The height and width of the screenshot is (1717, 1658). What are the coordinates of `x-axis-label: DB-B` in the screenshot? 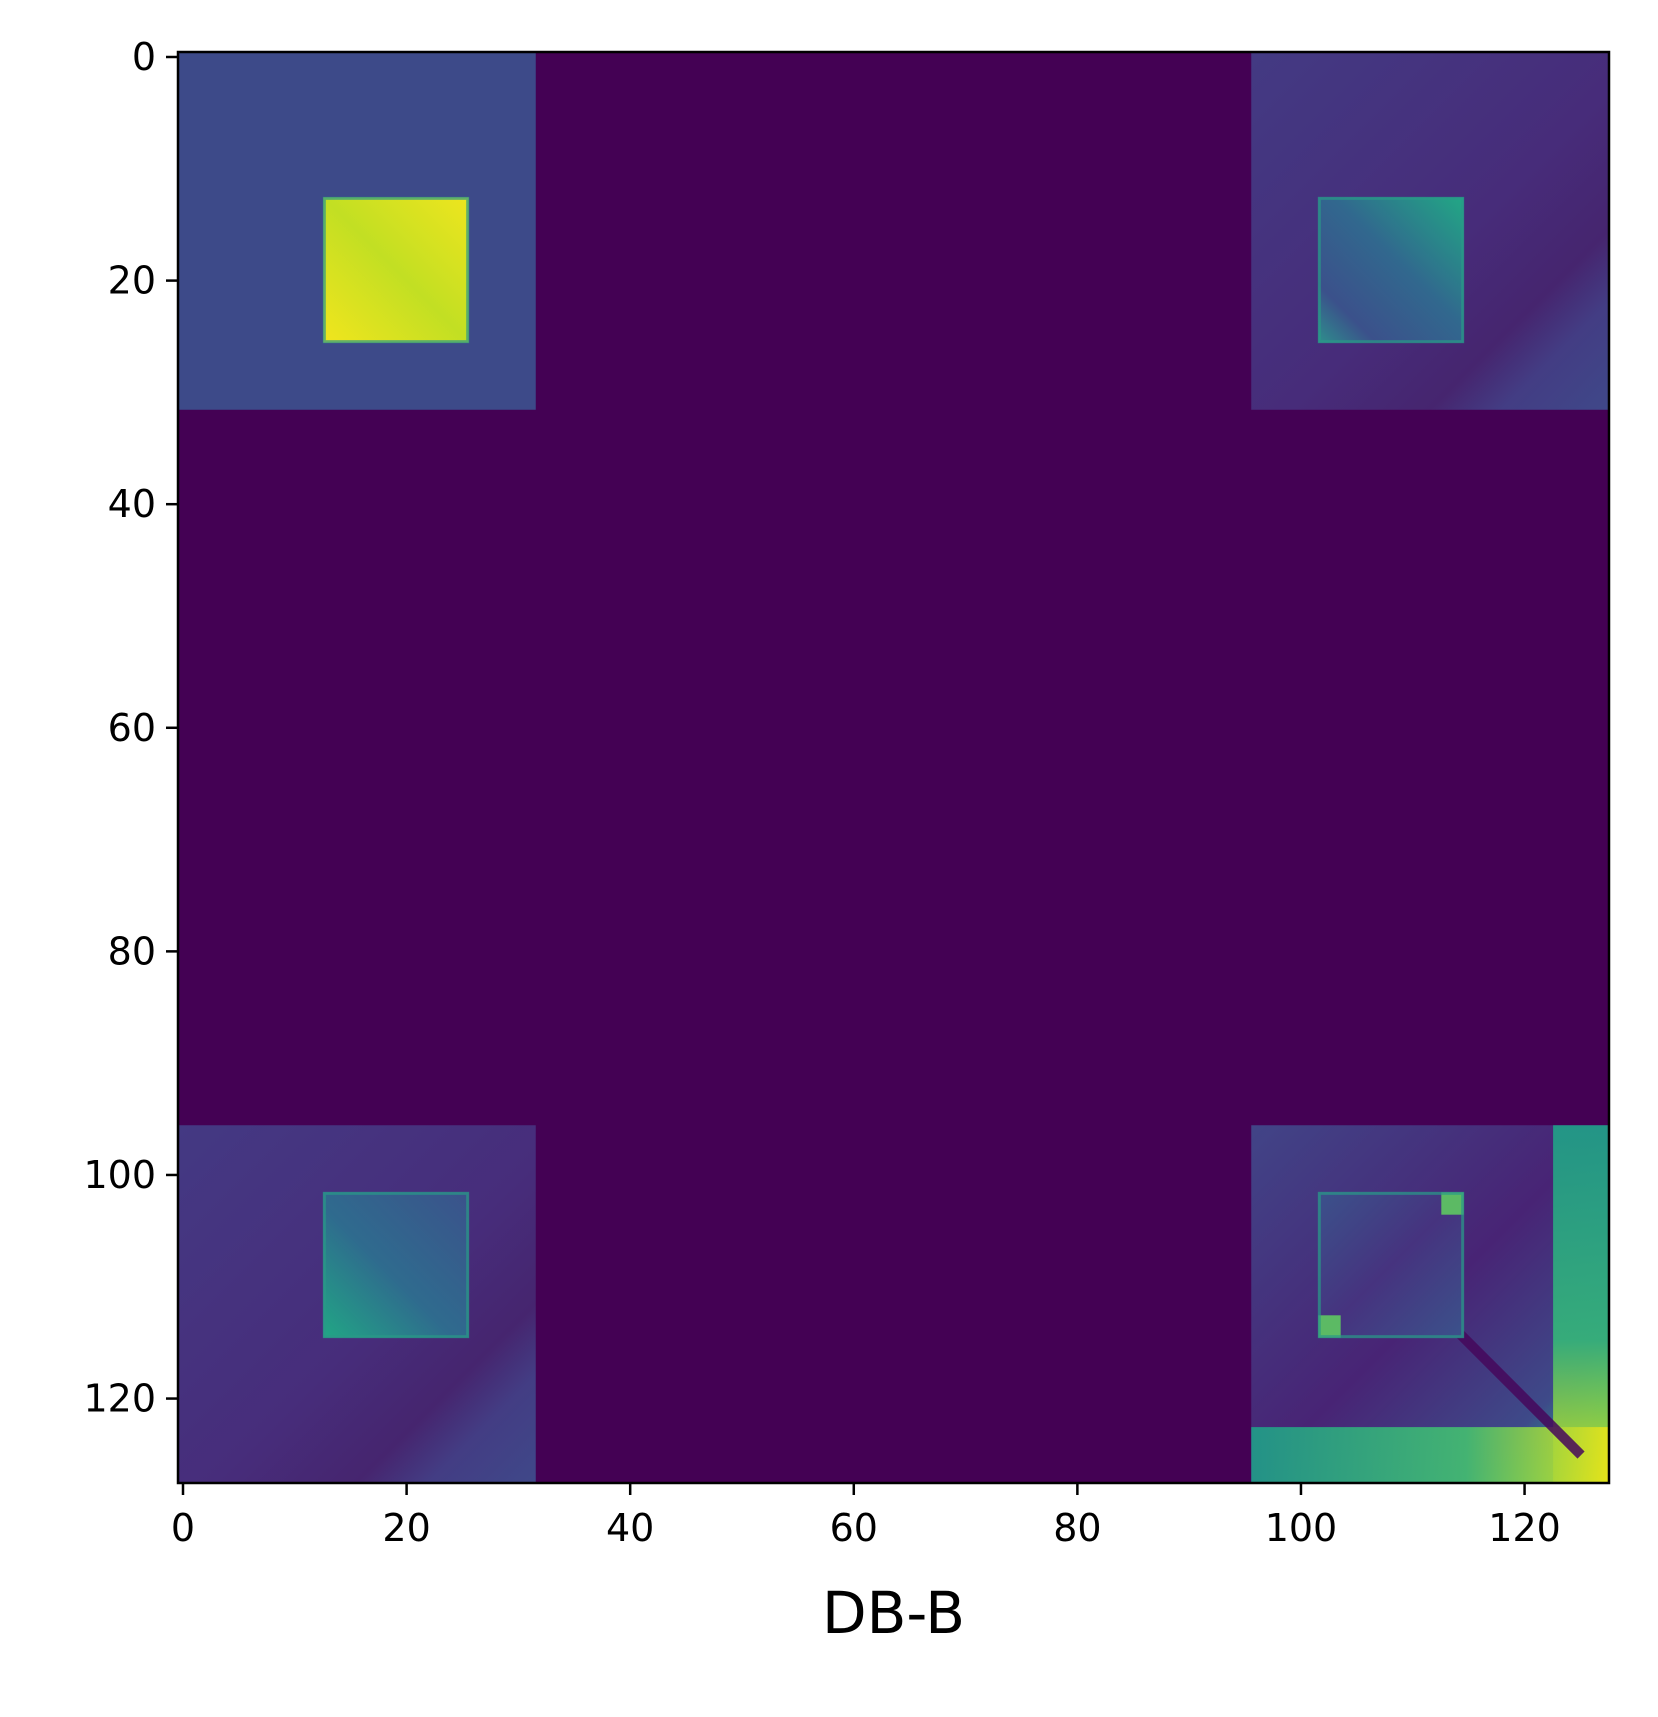 It's located at (893, 1613).